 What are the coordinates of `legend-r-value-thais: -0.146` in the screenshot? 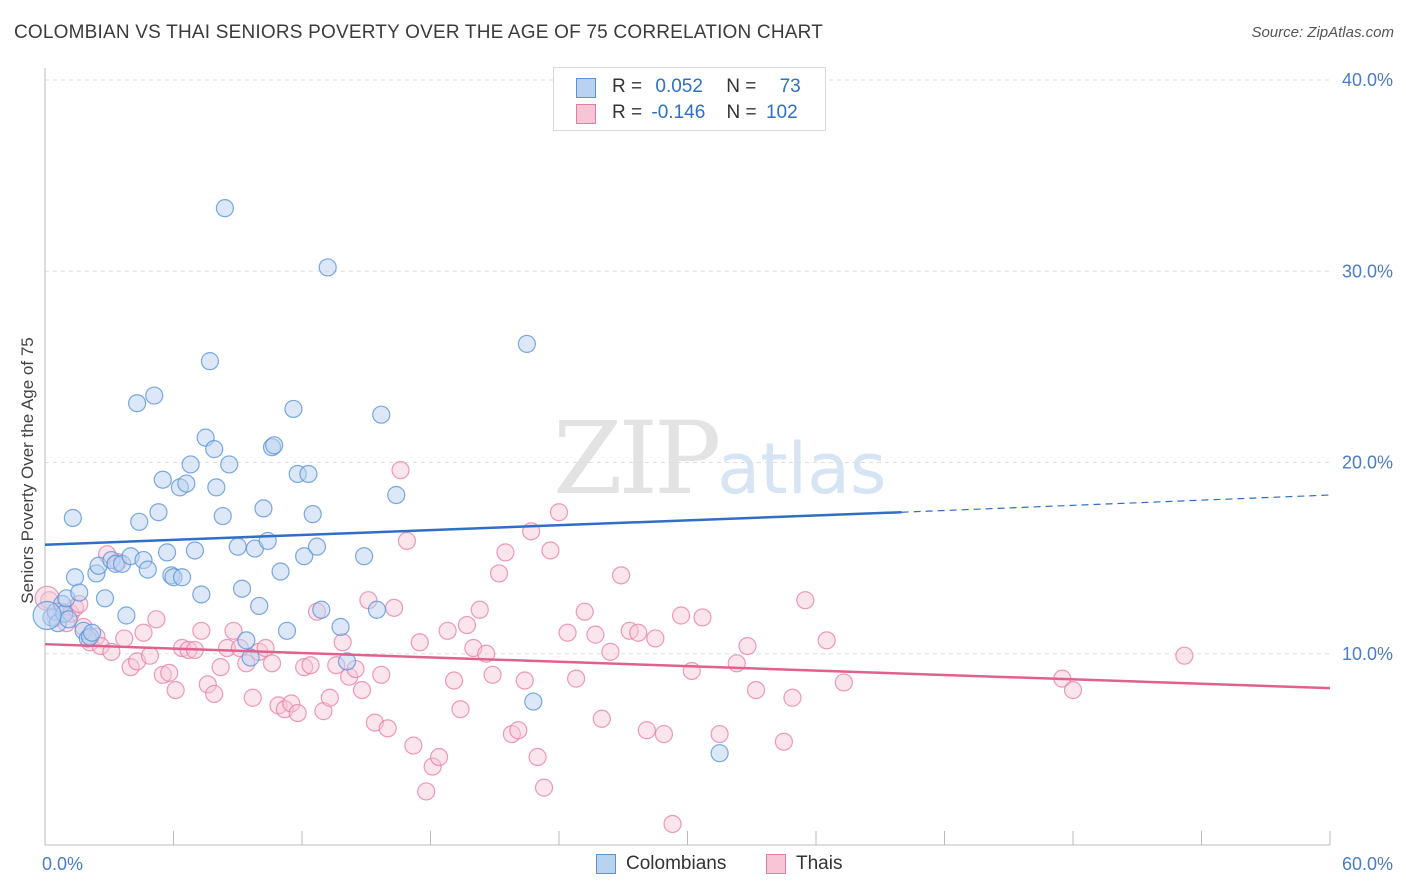 It's located at (678, 112).